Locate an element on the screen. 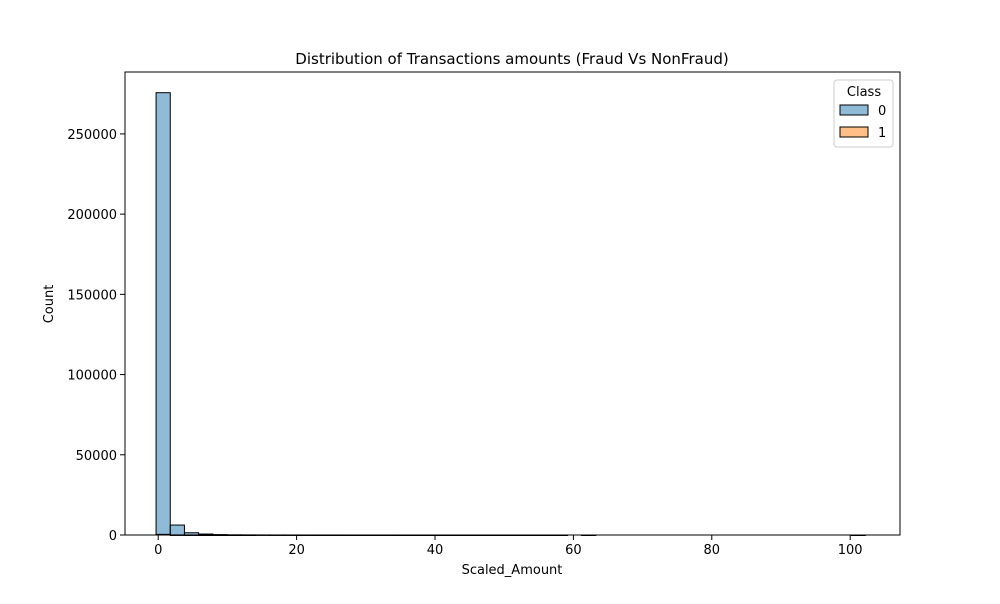  x-tick-label: 100 is located at coordinates (850, 550).